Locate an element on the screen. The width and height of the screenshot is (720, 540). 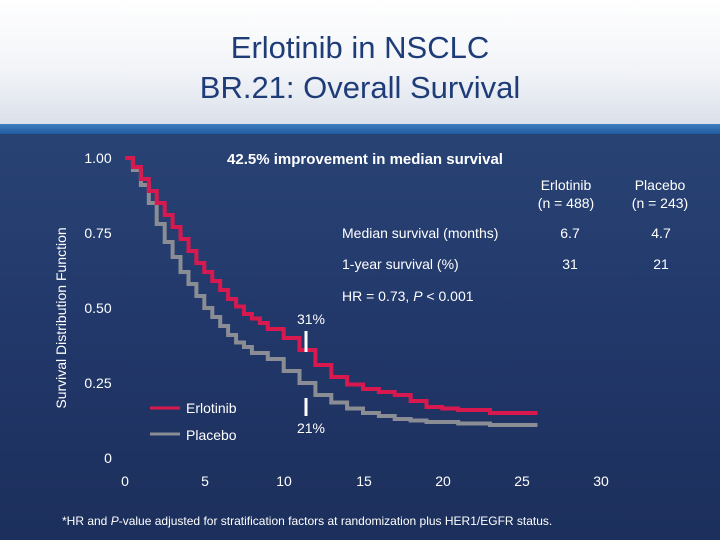
footnote-prefix: *HR and is located at coordinates (86, 521).